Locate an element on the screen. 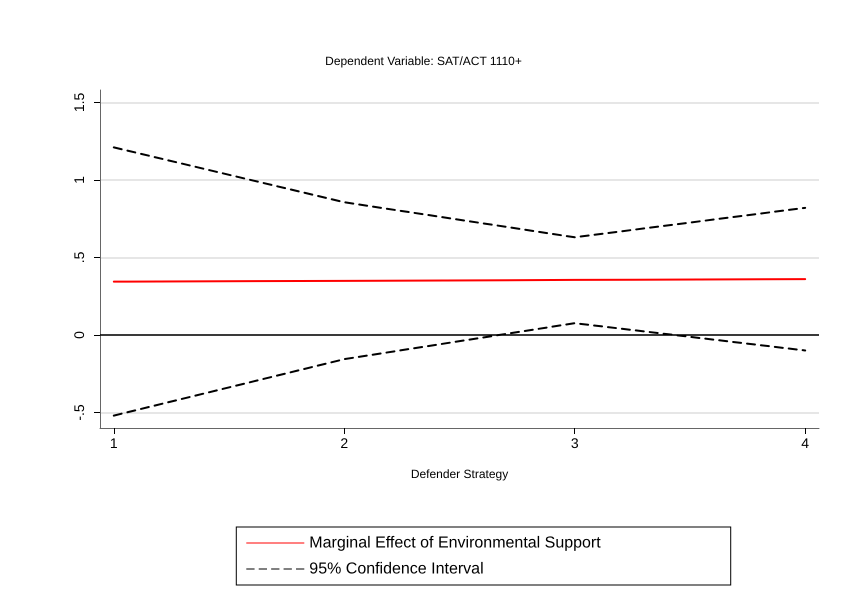 The height and width of the screenshot is (611, 847). x-tick-label: 4 is located at coordinates (805, 443).